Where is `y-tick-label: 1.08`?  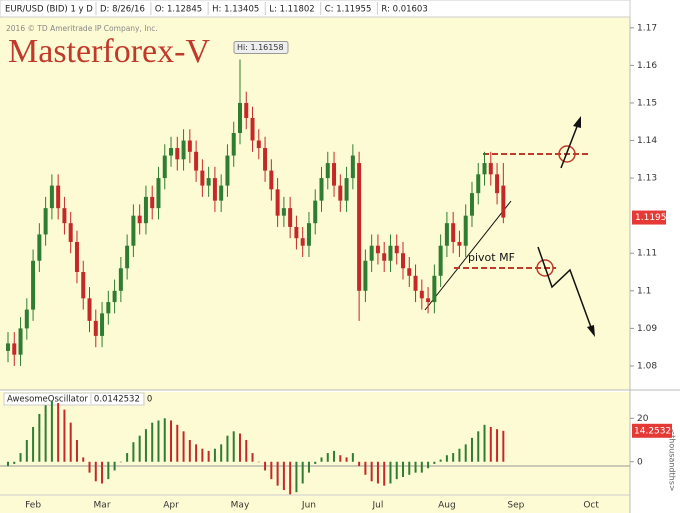 y-tick-label: 1.08 is located at coordinates (647, 366).